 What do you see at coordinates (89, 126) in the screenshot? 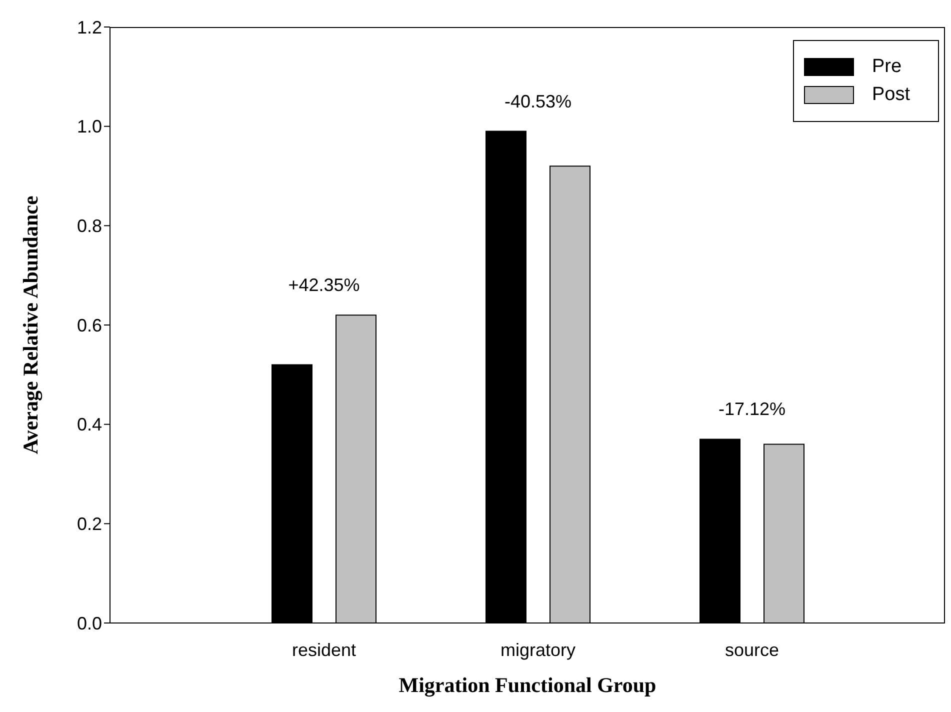
I see `y-tick-label: 1.0` at bounding box center [89, 126].